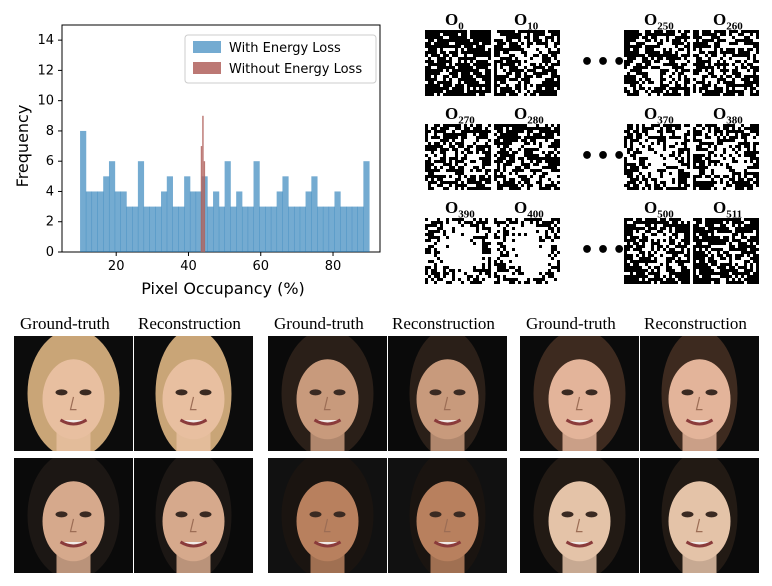 Image resolution: width=772 pixels, height=586 pixels. I want to click on y-tick-label-14: 14, so click(45, 40).